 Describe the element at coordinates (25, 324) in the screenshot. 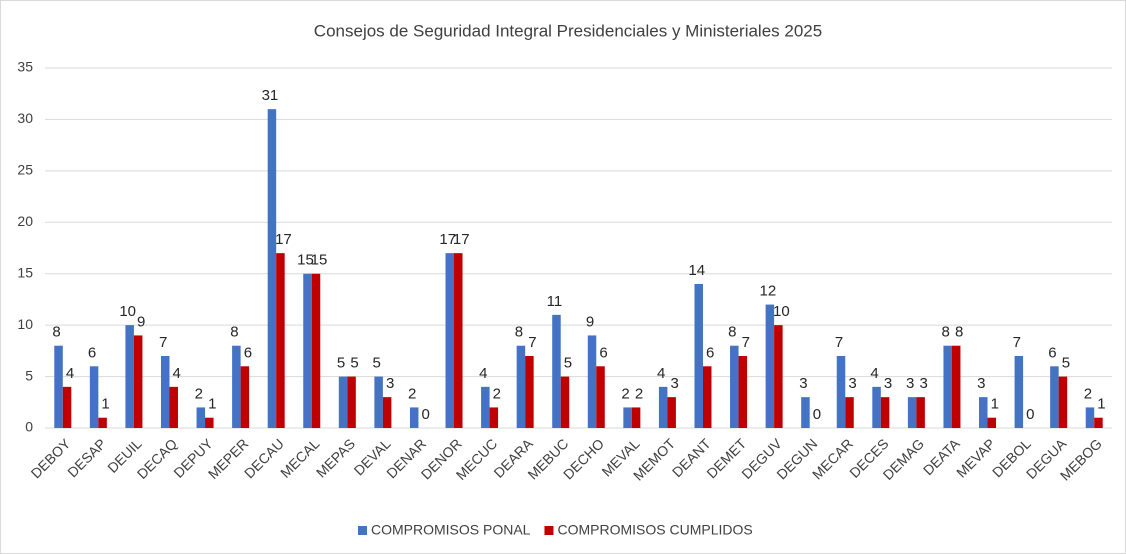

I see `y-tick-label: 10` at that location.